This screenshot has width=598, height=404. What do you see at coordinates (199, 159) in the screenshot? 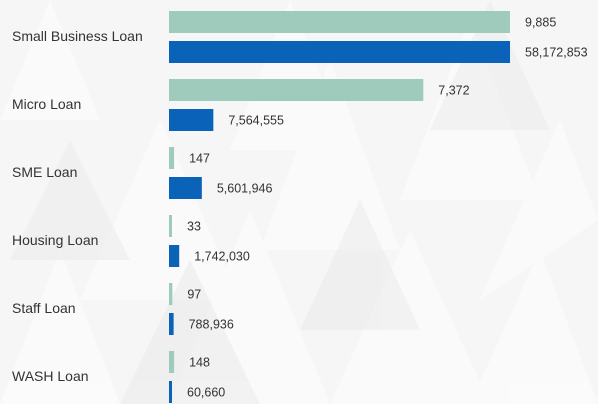
I see `value-label-sme-loan-series-1: 147` at bounding box center [199, 159].